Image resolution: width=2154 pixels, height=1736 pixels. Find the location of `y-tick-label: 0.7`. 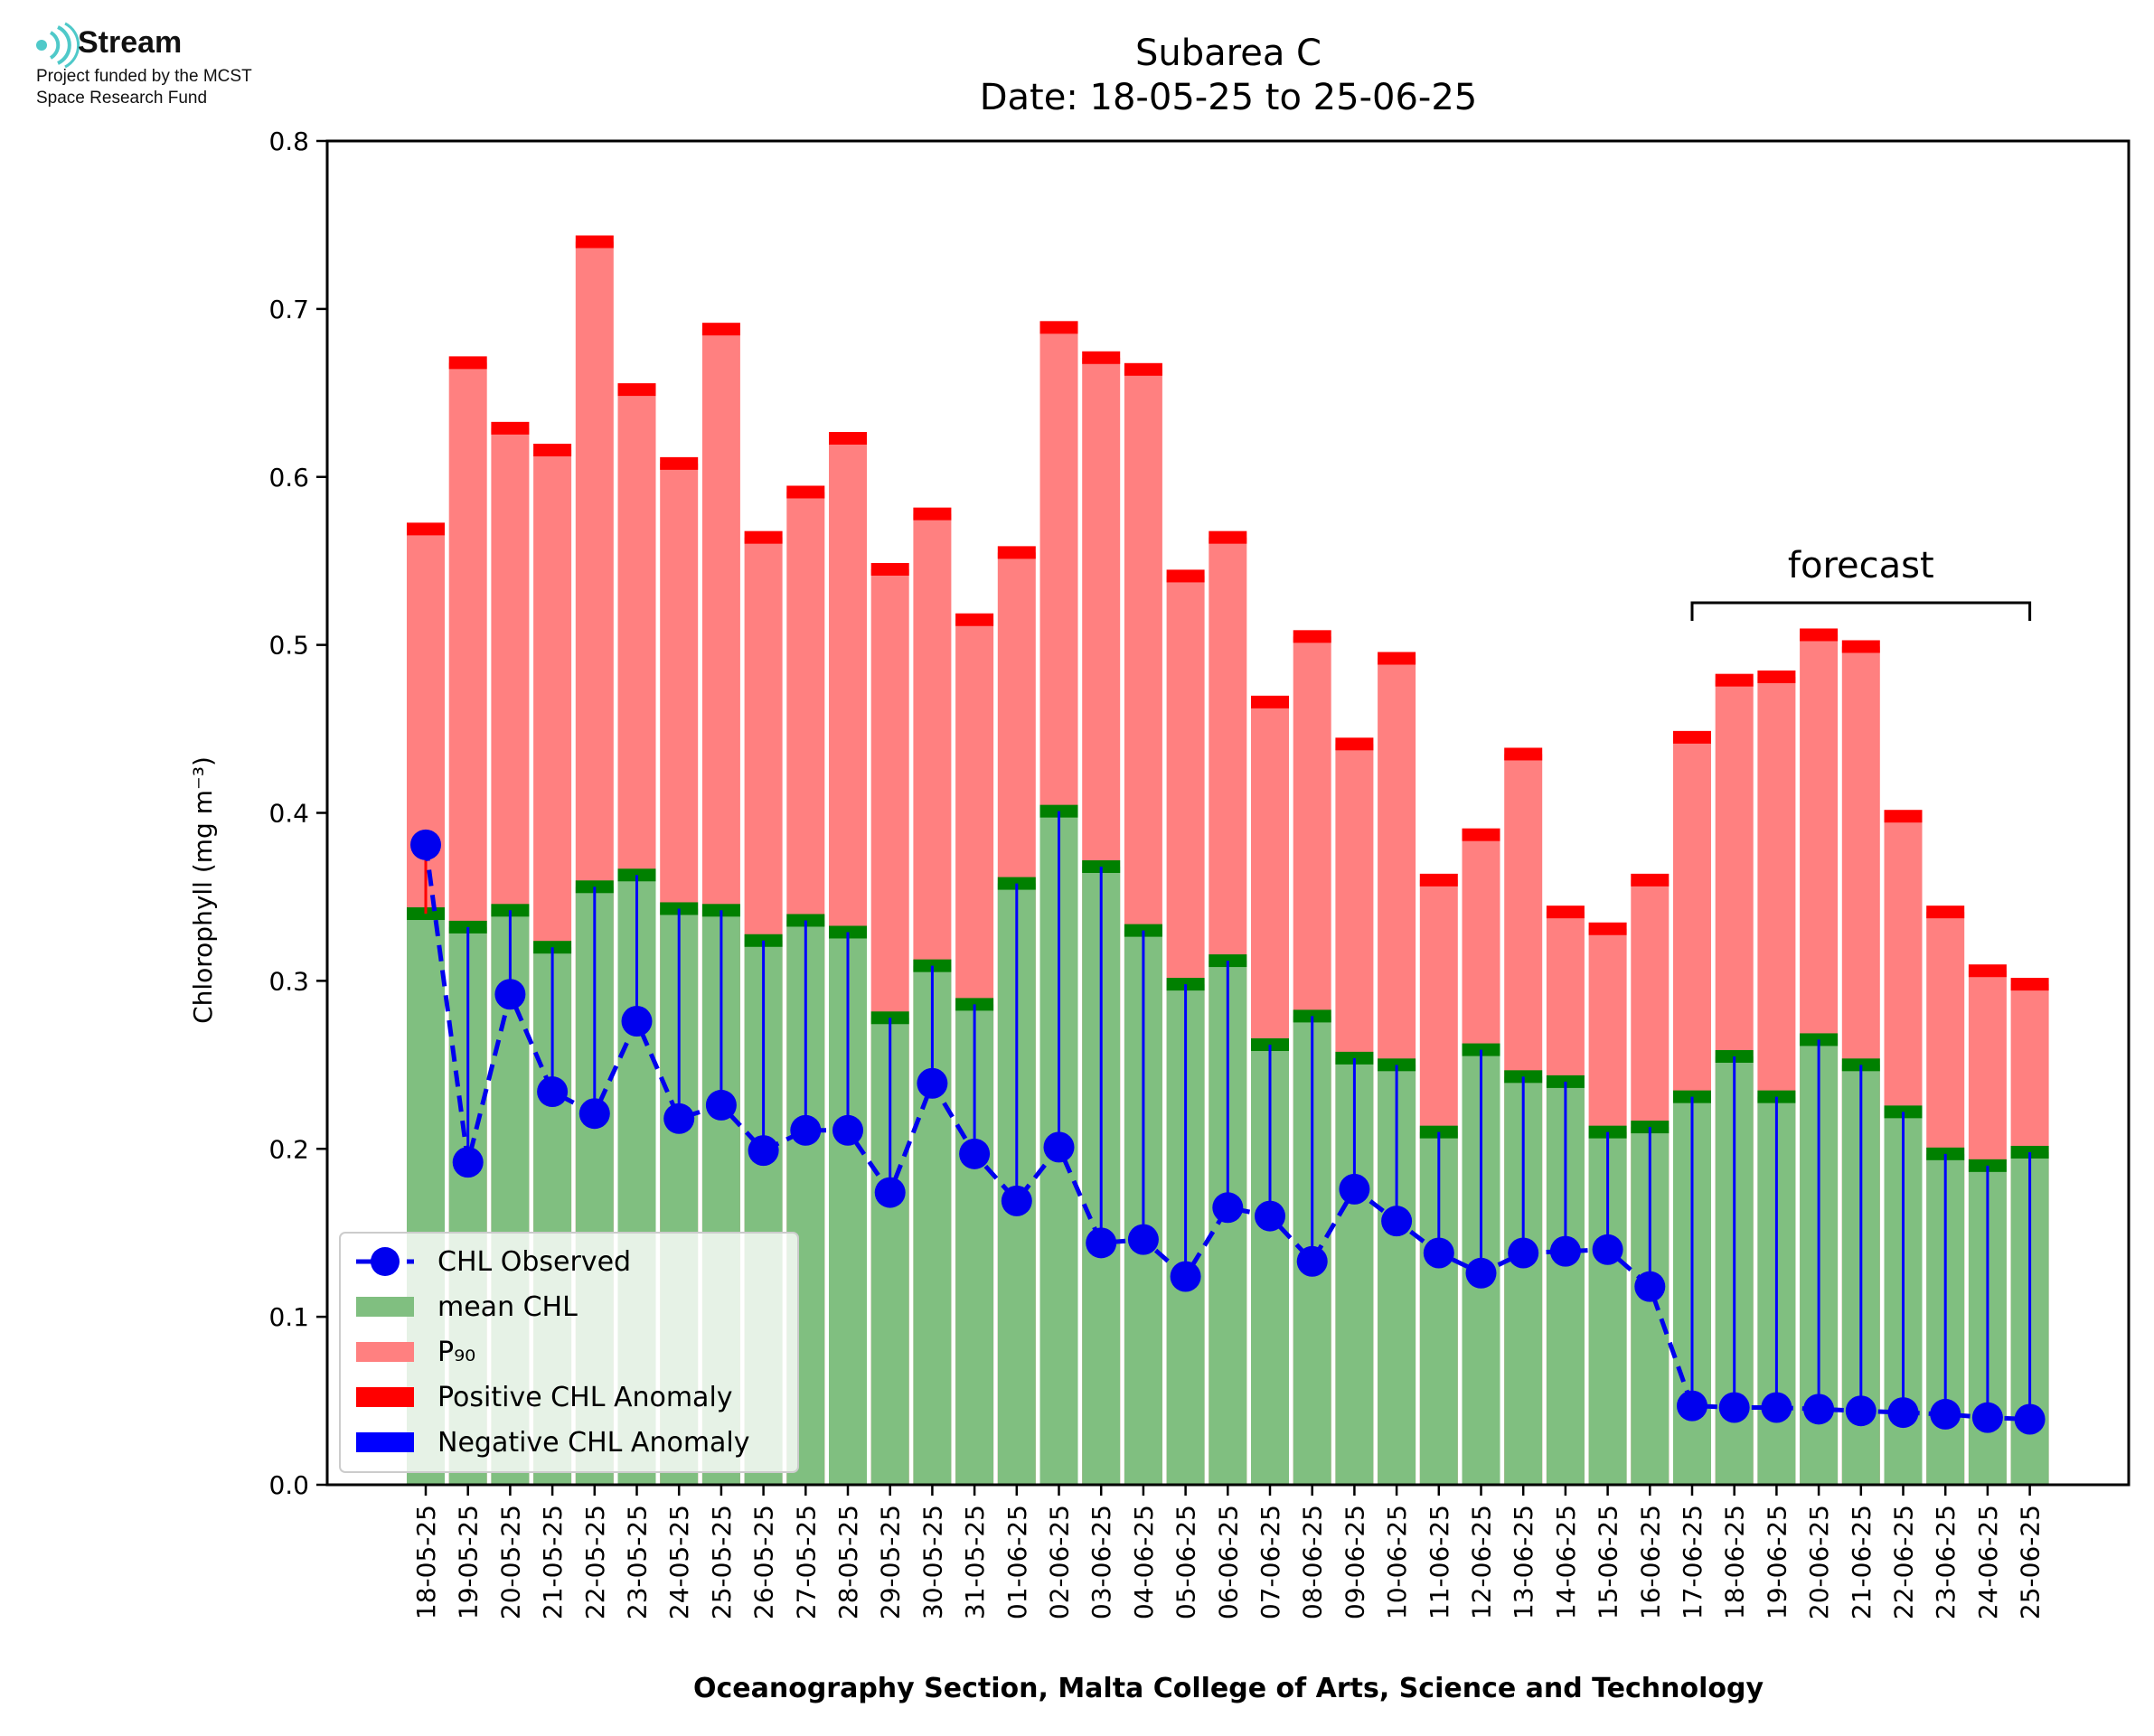

y-tick-label: 0.7 is located at coordinates (288, 310).